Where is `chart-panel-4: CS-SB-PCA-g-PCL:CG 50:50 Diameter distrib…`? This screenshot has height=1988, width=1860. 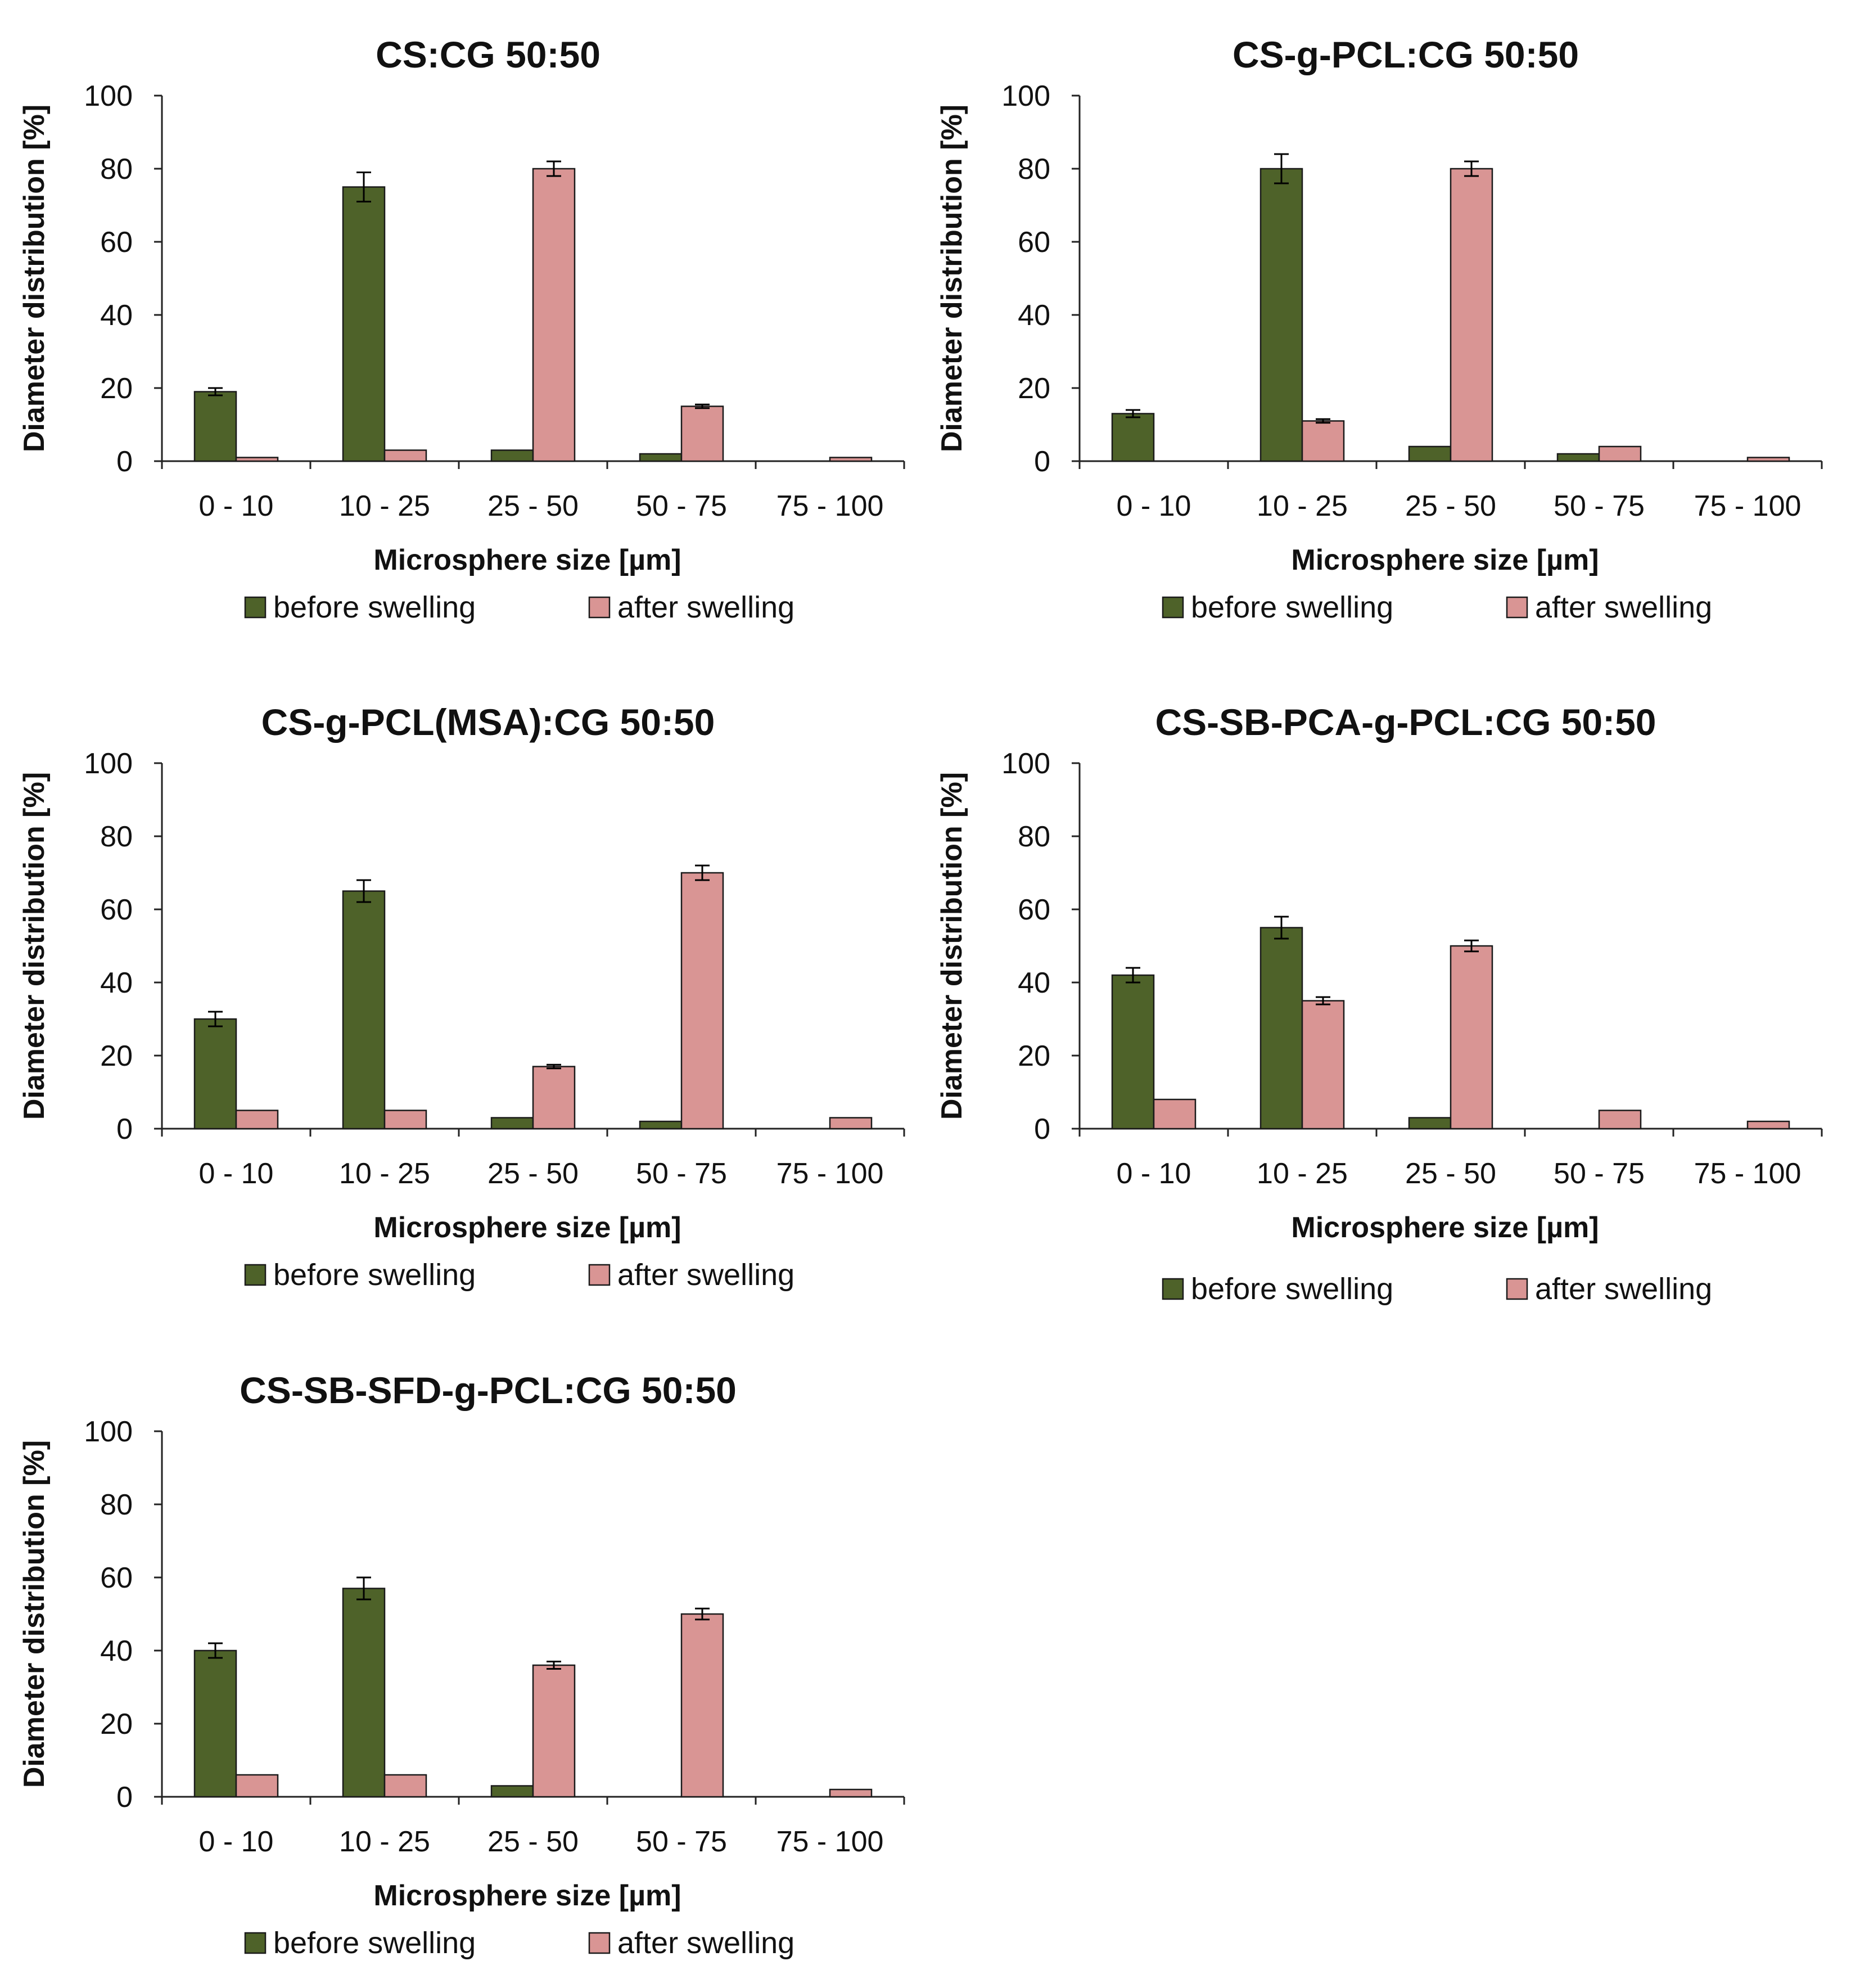
chart-panel-4: CS-SB-PCA-g-PCL:CG 50:50 Diameter distrib… is located at coordinates (1380, 1004).